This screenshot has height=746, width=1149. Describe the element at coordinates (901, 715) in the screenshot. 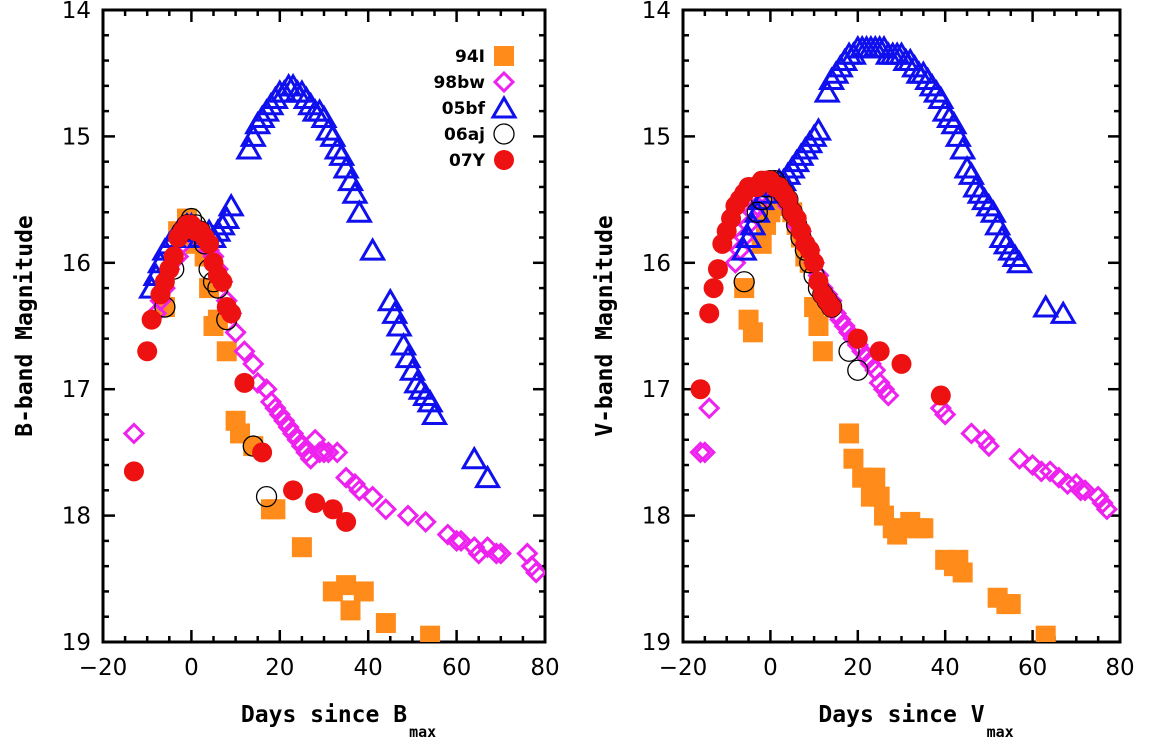

I see `x-axis-label: Days since V` at that location.